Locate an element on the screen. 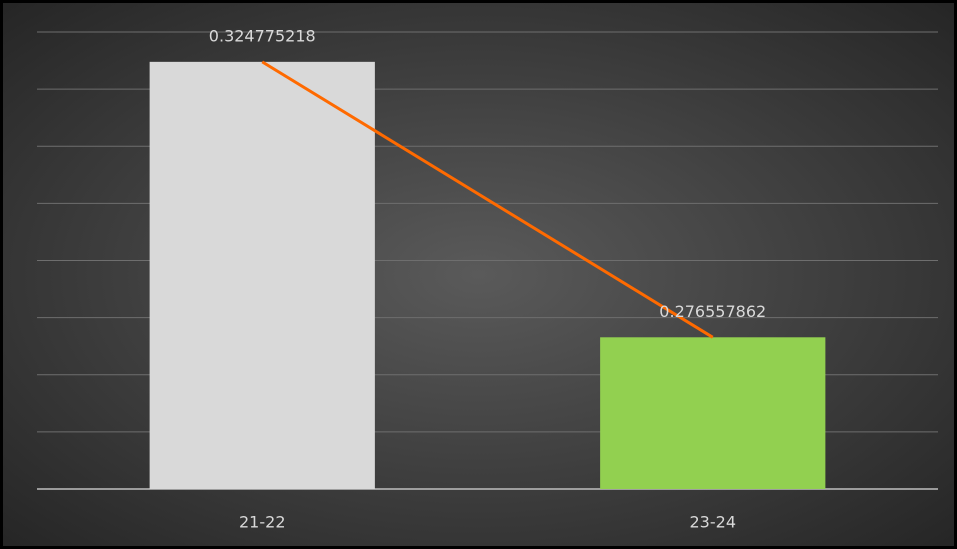 The width and height of the screenshot is (957, 549). bar is located at coordinates (713, 413).